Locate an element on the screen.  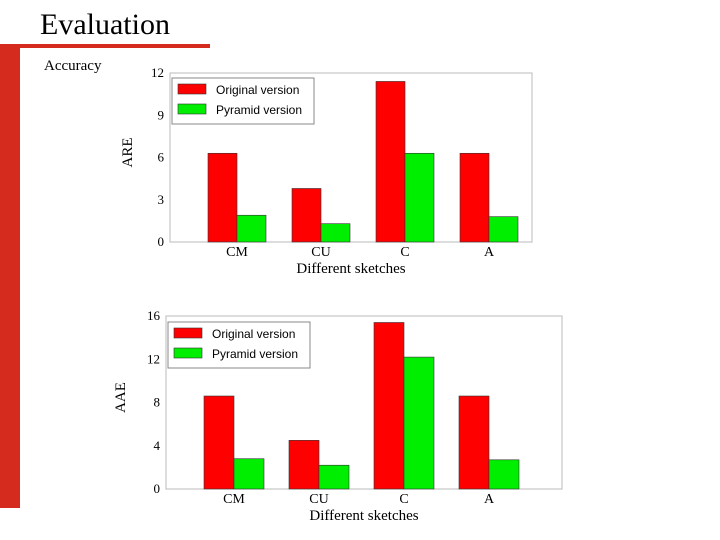
chart2-bar-pyramid-a is located at coordinates (504, 474).